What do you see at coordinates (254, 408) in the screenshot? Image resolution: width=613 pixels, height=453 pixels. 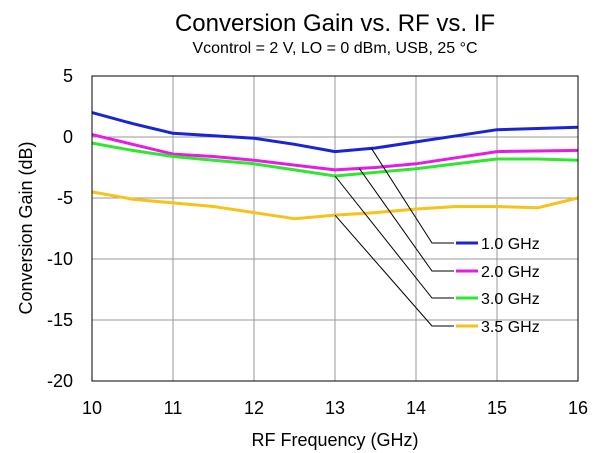 I see `x-tick-label: 12` at bounding box center [254, 408].